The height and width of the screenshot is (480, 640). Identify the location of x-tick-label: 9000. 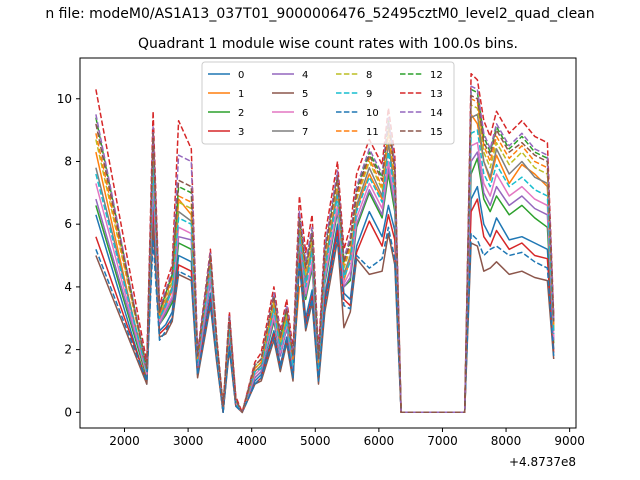
(569, 441).